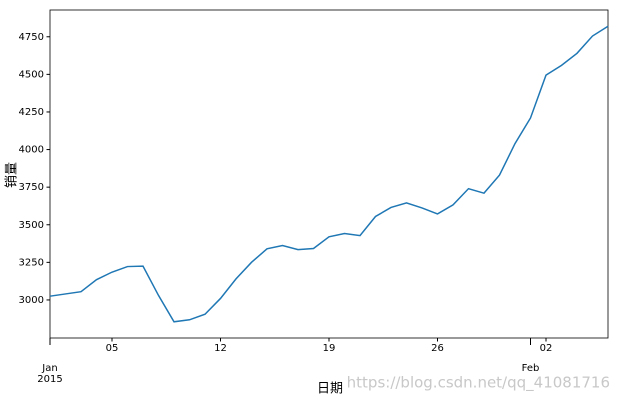  Describe the element at coordinates (437, 348) in the screenshot. I see `x-tick-label: 26` at that location.